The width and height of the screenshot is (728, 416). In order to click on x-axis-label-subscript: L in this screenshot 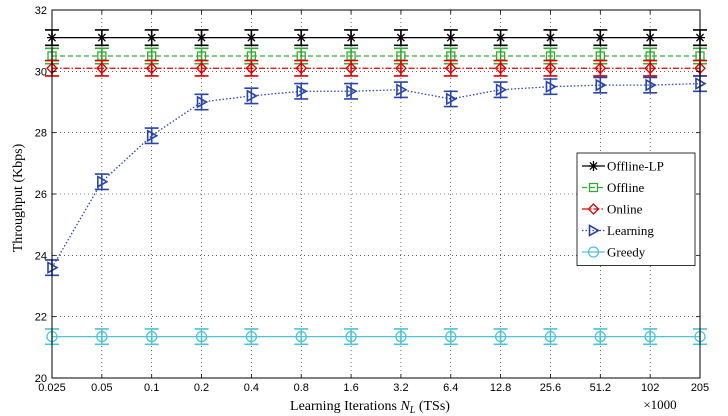, I will do `click(412, 410)`.